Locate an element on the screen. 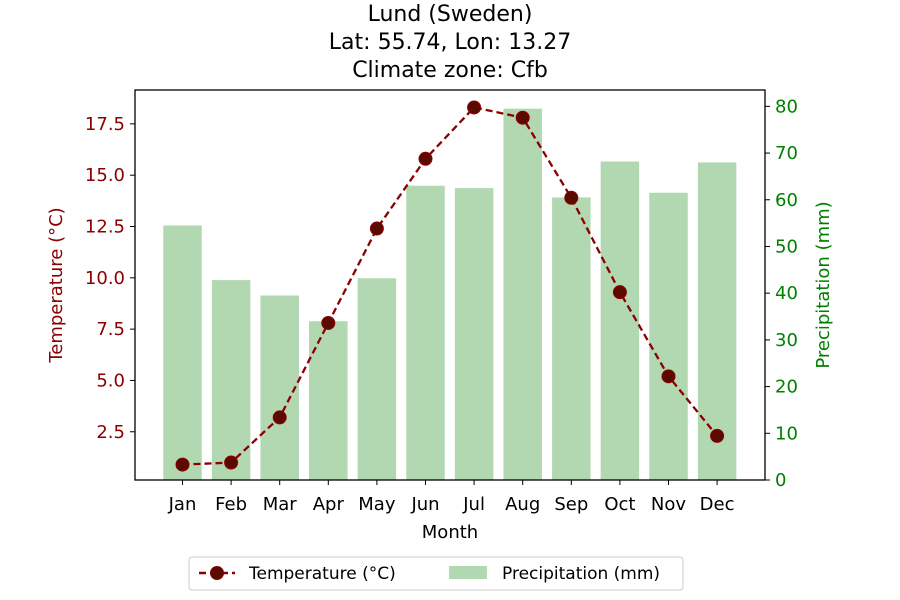 The height and width of the screenshot is (600, 900). x-tick-label: Sep is located at coordinates (571, 504).